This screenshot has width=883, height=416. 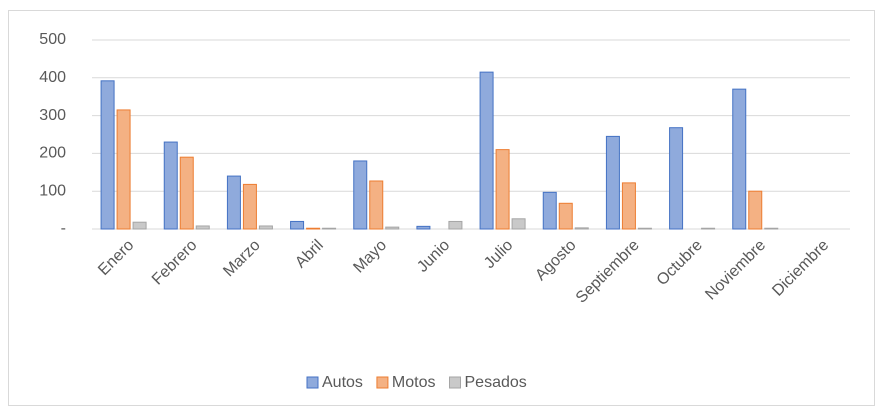 I want to click on legend-label: Motos, so click(x=414, y=382).